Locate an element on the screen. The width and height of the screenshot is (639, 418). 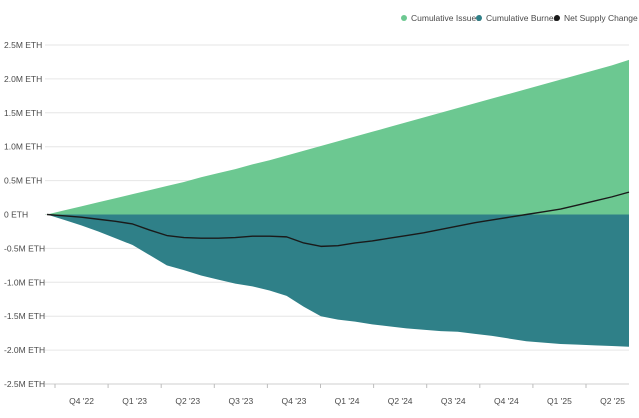
x-tick-label: Q4 '22 is located at coordinates (81, 401).